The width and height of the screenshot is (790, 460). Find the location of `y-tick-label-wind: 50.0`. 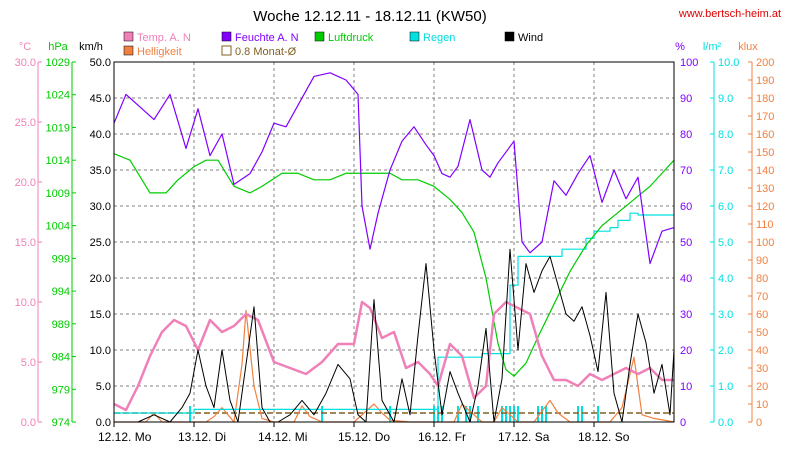

y-tick-label-wind: 50.0 is located at coordinates (100, 63).